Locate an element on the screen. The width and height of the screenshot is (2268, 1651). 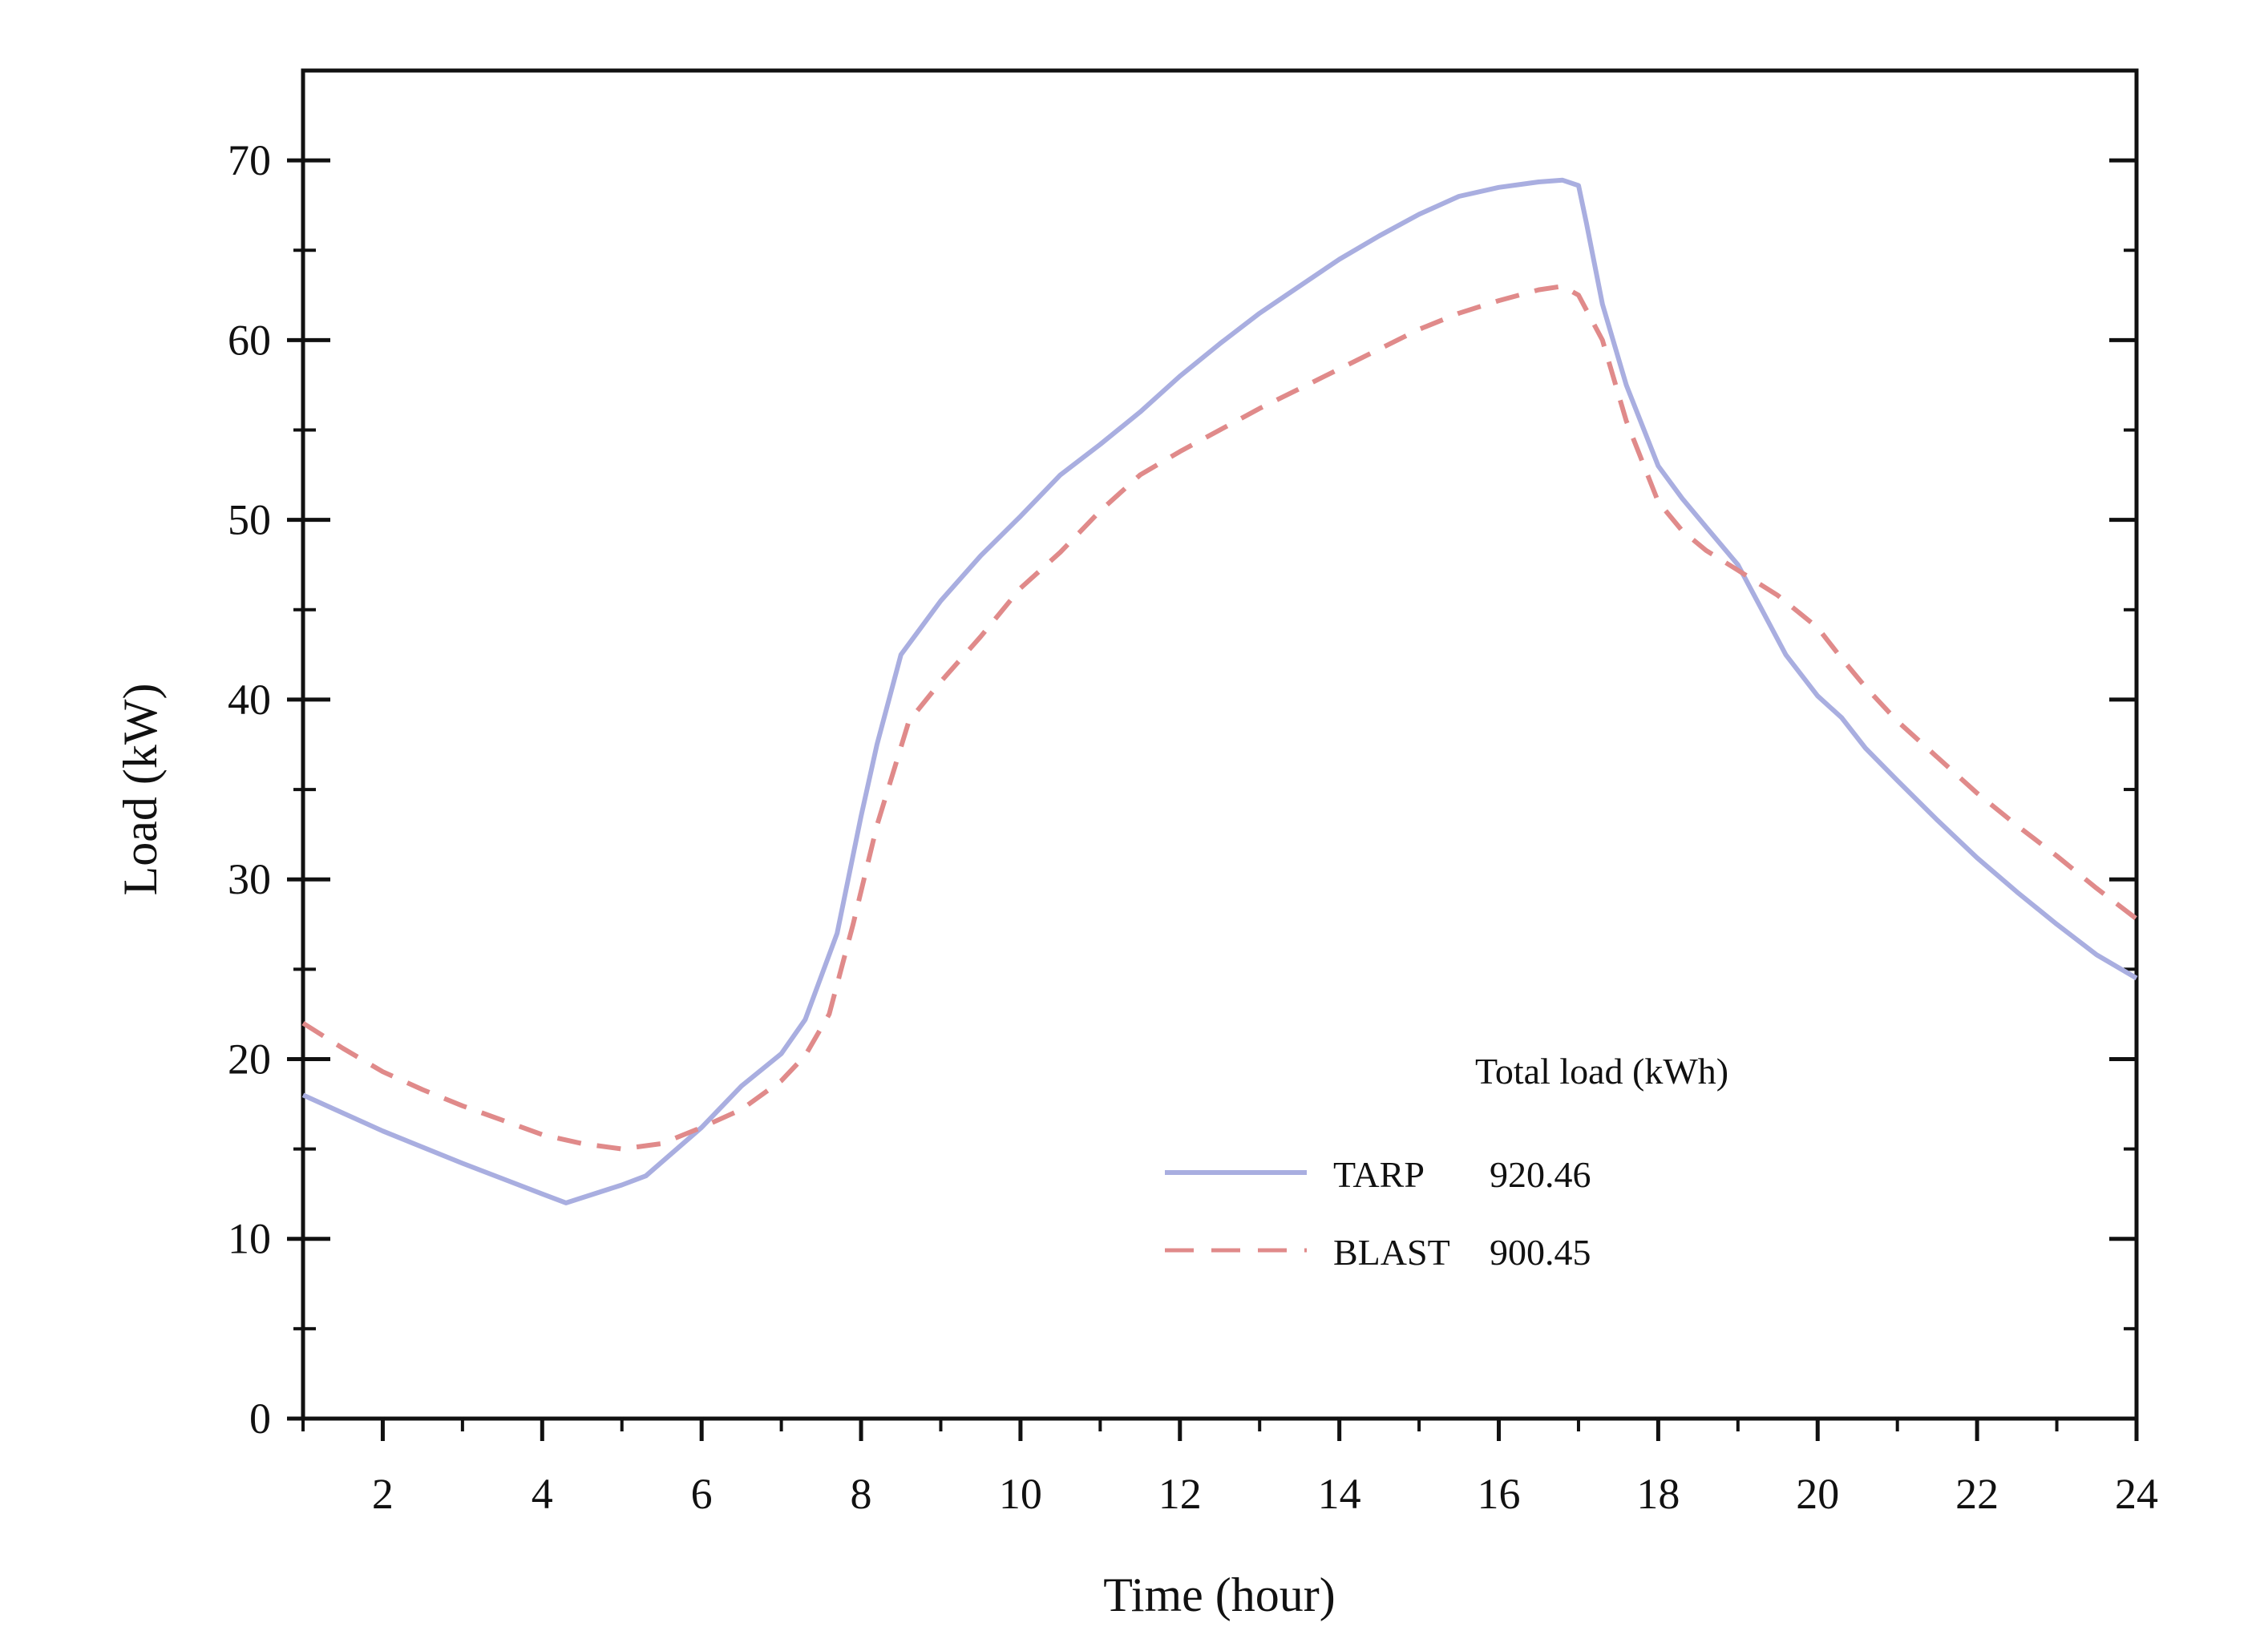
y-axis-title: Load (kW) is located at coordinates (140, 790).